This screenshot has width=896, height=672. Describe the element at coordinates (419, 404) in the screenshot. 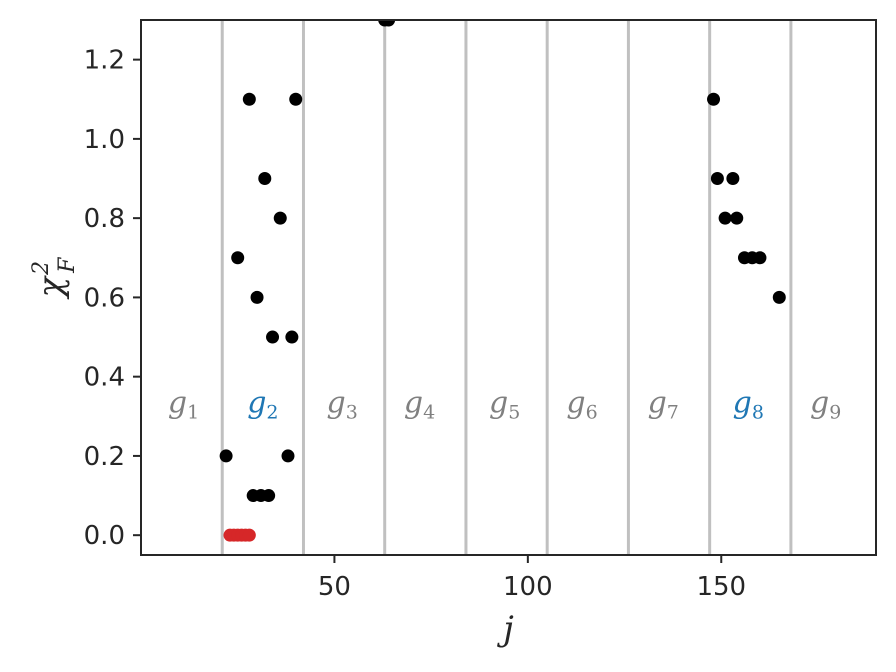

I see `group-label-g4: g4` at that location.